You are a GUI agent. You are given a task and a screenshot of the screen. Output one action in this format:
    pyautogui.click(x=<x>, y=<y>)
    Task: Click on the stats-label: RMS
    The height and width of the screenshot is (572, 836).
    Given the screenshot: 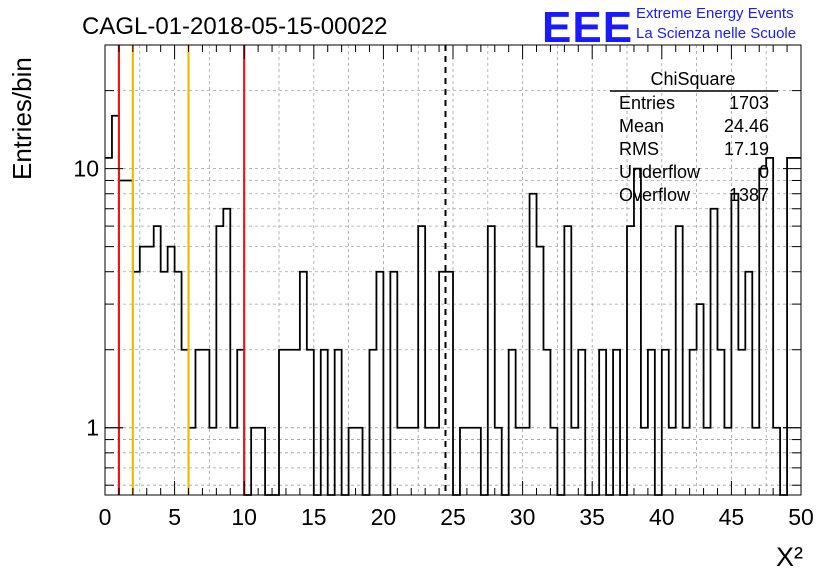 What is the action you would take?
    pyautogui.click(x=639, y=149)
    